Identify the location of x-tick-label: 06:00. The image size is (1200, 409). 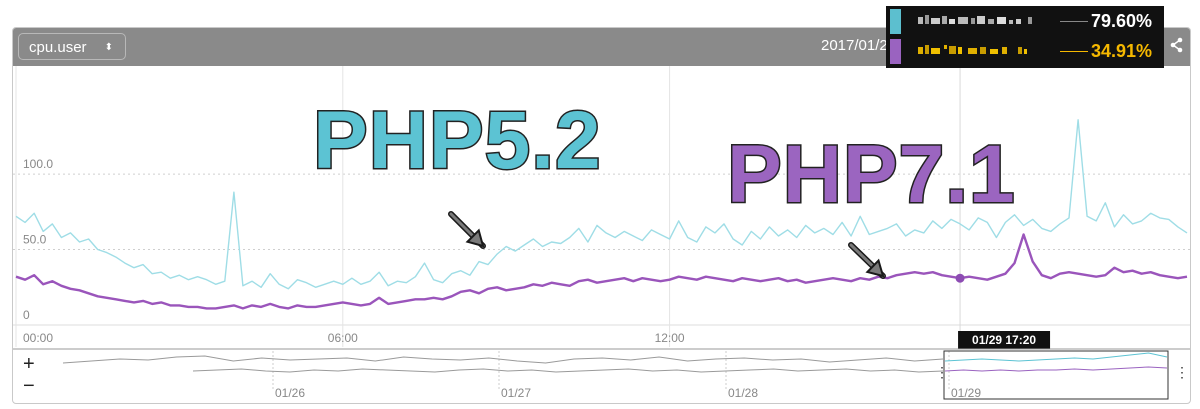
(343, 338).